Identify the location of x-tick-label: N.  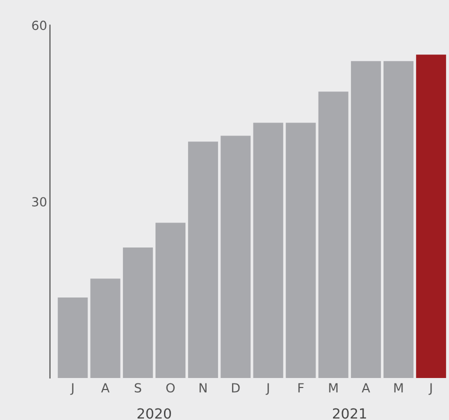
(203, 387).